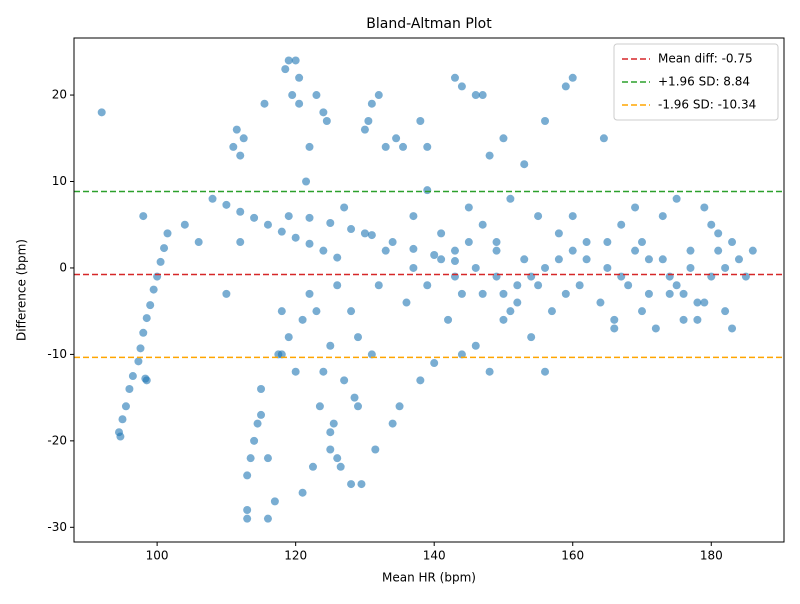 The width and height of the screenshot is (800, 604). I want to click on y-tick-label: 0, so click(63, 267).